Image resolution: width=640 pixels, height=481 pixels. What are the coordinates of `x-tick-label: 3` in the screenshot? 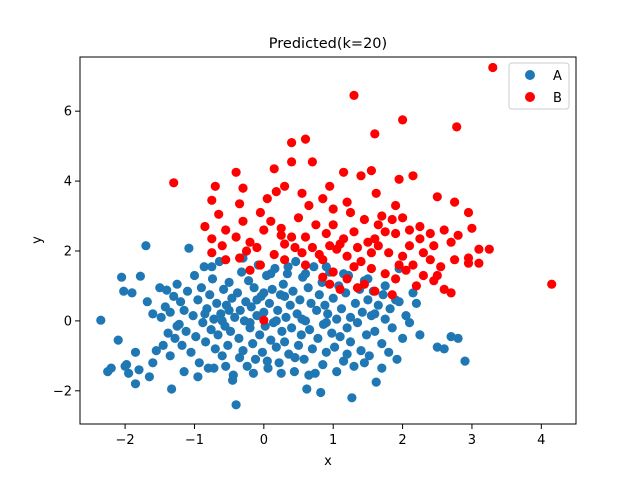 It's located at (472, 440).